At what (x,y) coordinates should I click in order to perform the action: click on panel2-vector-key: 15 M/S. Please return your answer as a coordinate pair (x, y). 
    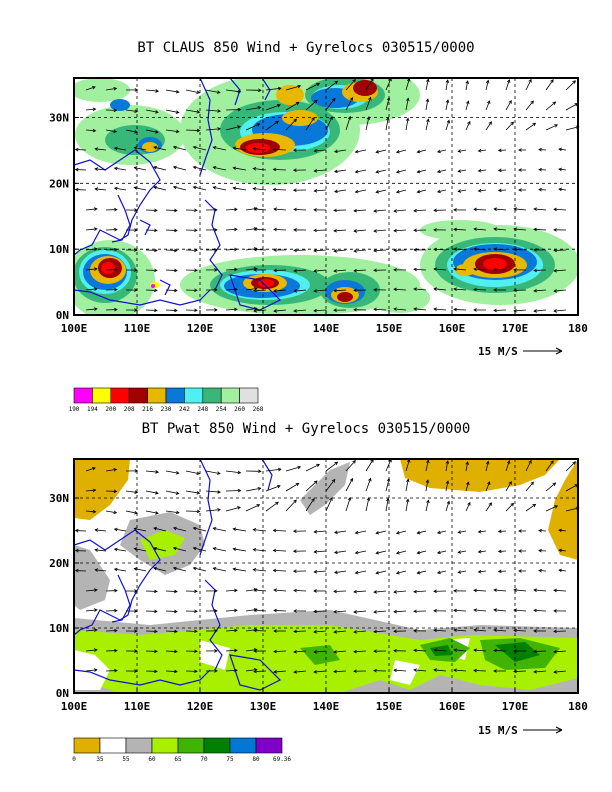
    Looking at the image, I should click on (520, 730).